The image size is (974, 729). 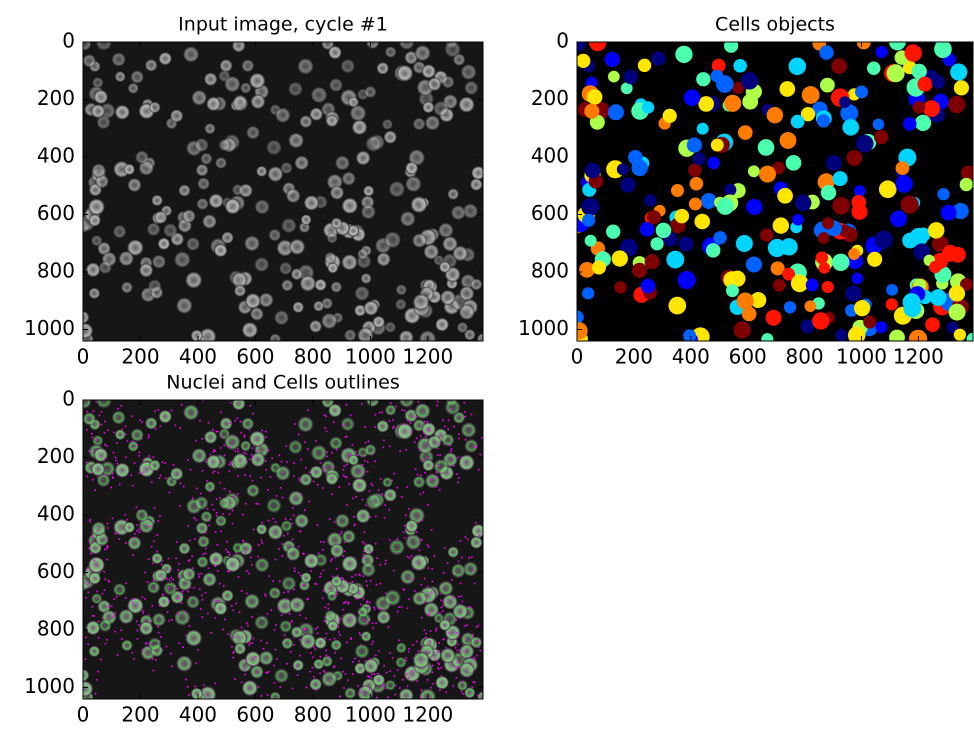 I want to click on y-tick-label: 400, so click(x=56, y=514).